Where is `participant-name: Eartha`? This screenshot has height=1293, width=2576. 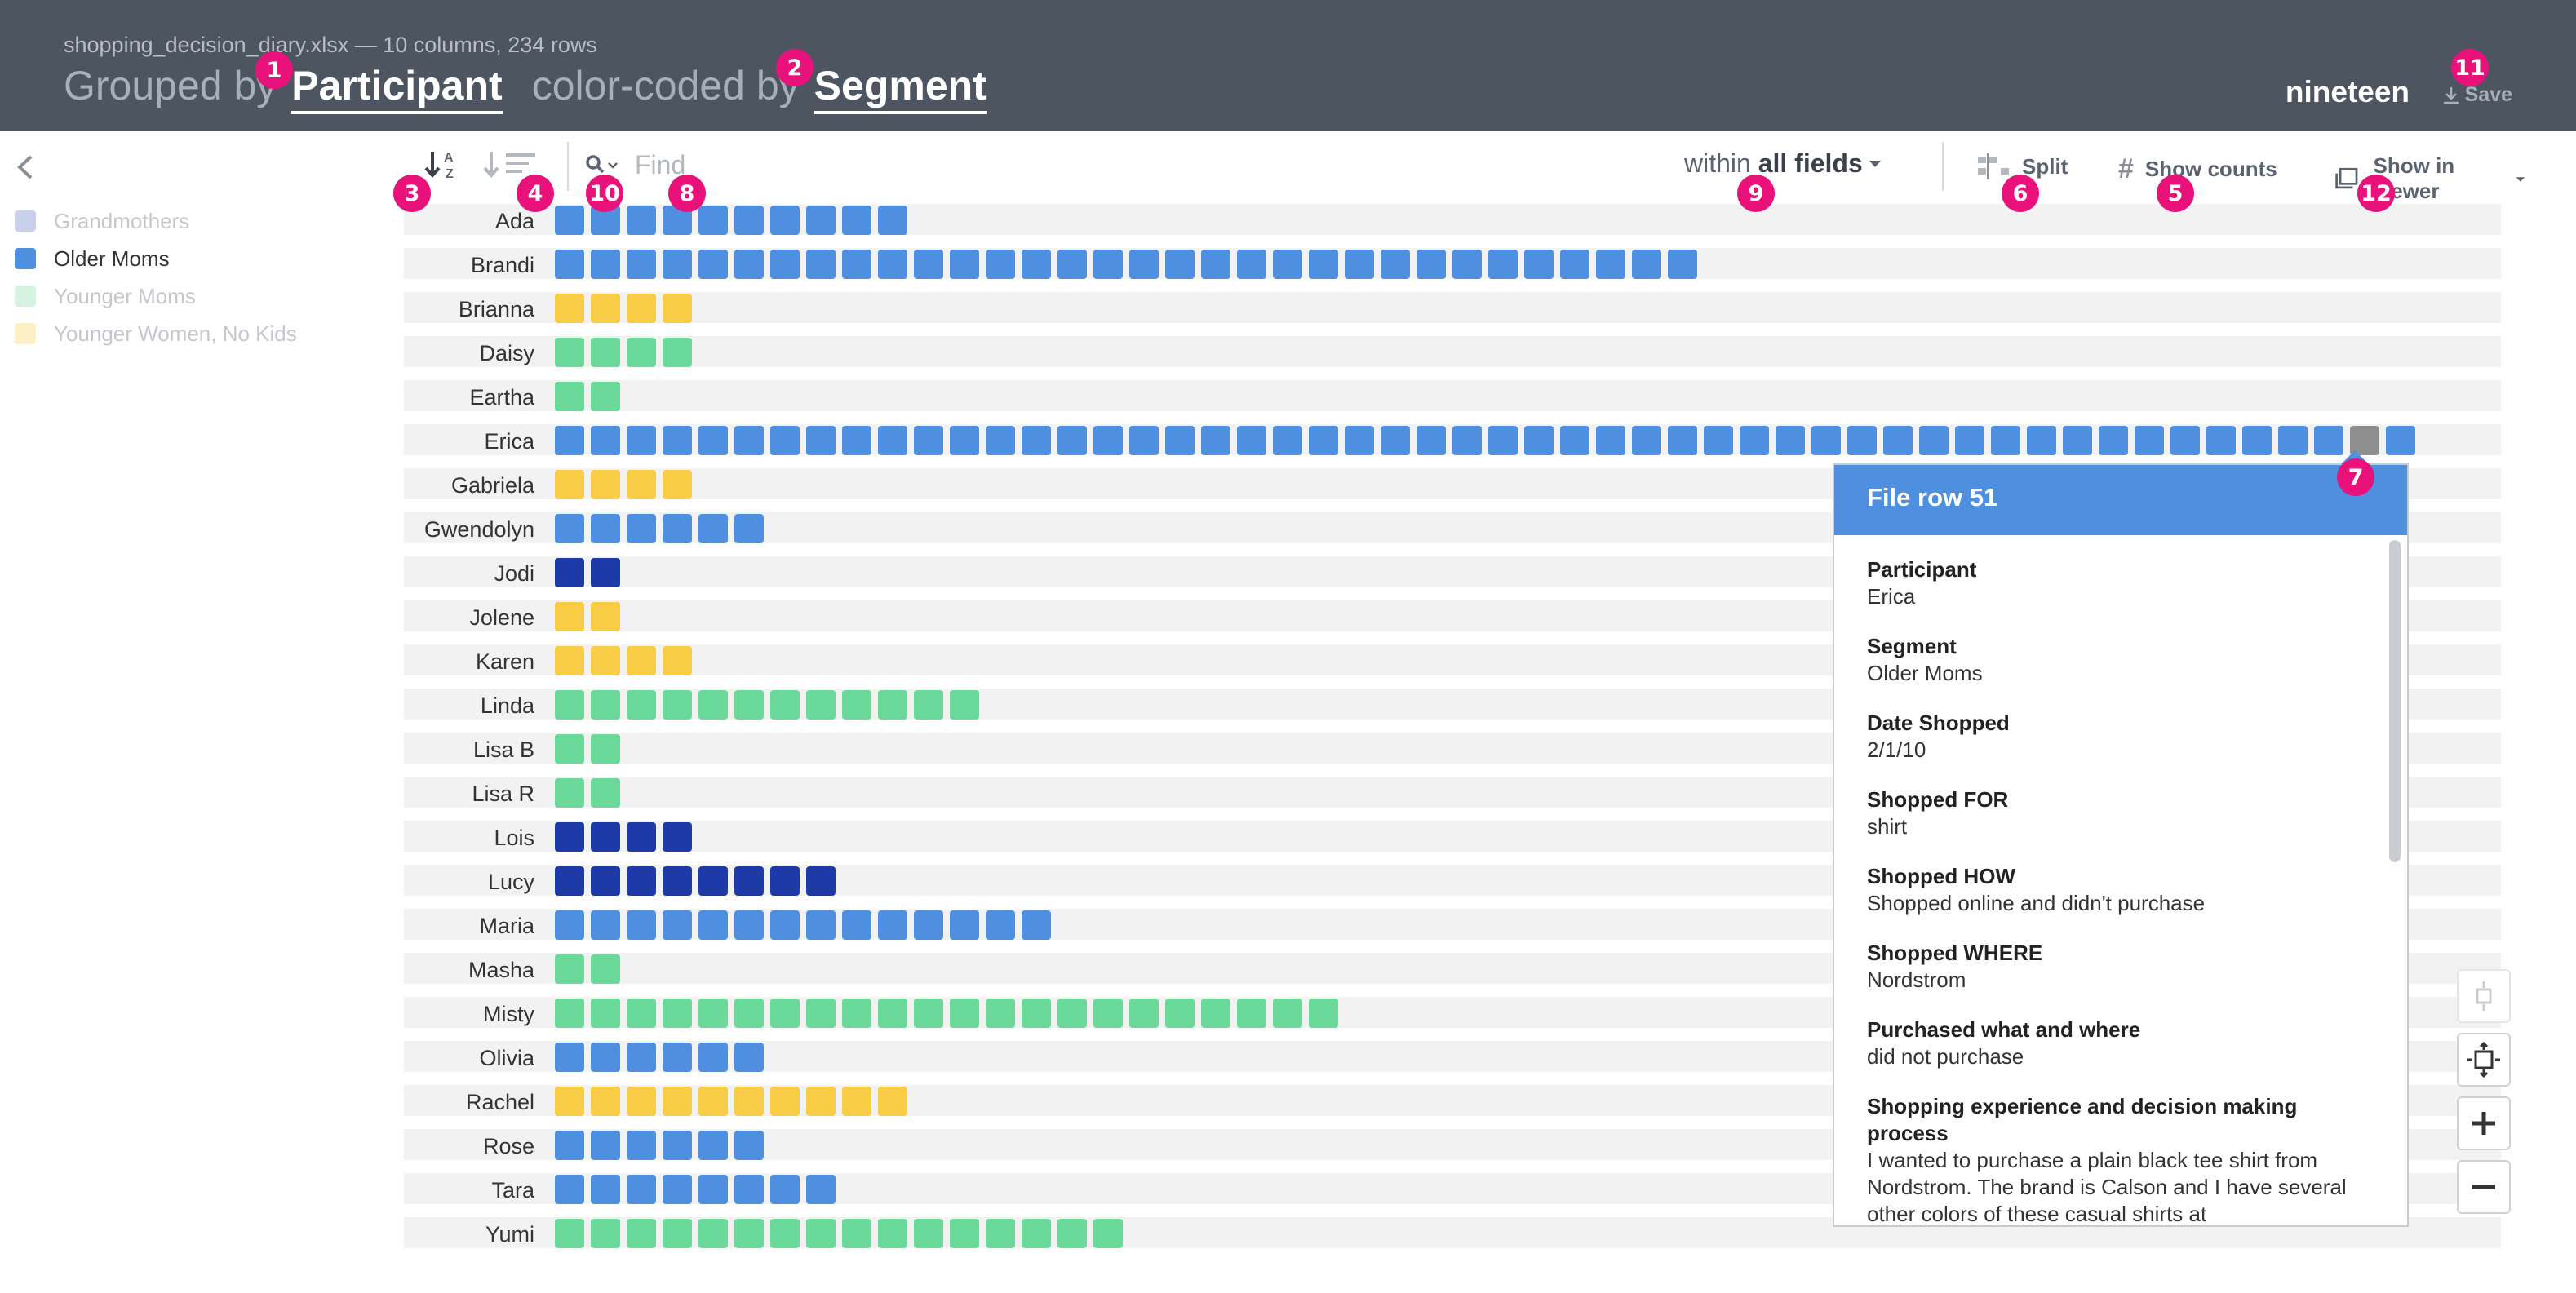
participant-name: Eartha is located at coordinates (501, 397).